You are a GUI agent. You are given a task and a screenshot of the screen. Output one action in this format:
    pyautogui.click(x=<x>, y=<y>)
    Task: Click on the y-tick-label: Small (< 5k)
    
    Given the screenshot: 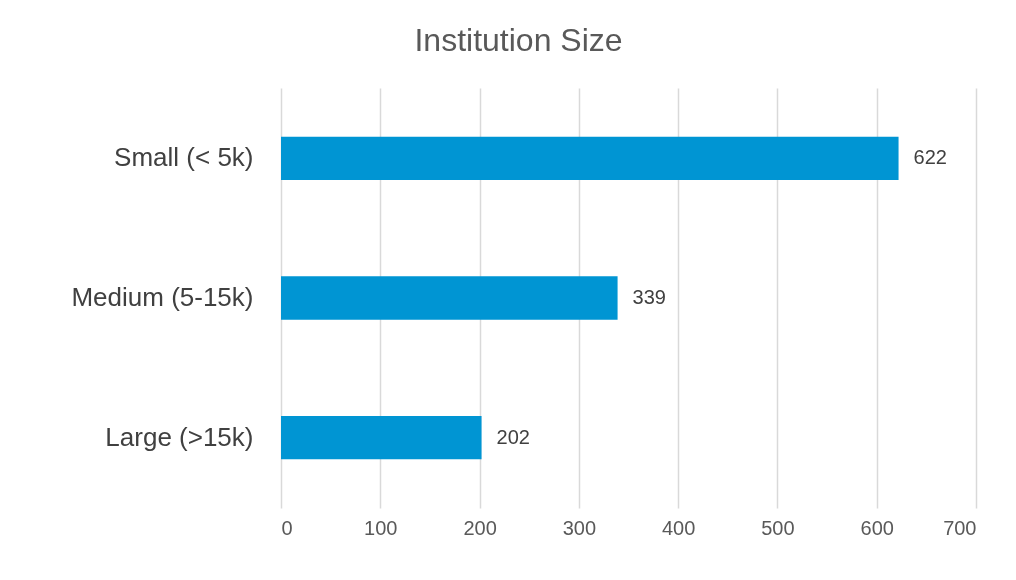 What is the action you would take?
    pyautogui.click(x=184, y=157)
    